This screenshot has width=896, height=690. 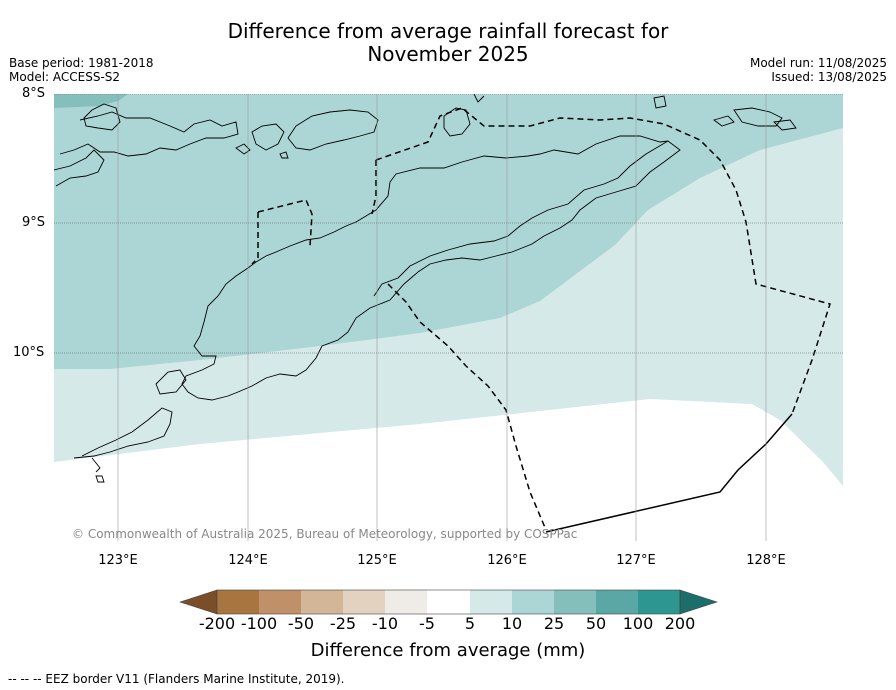 I want to click on ndana-coast, so click(x=100, y=479).